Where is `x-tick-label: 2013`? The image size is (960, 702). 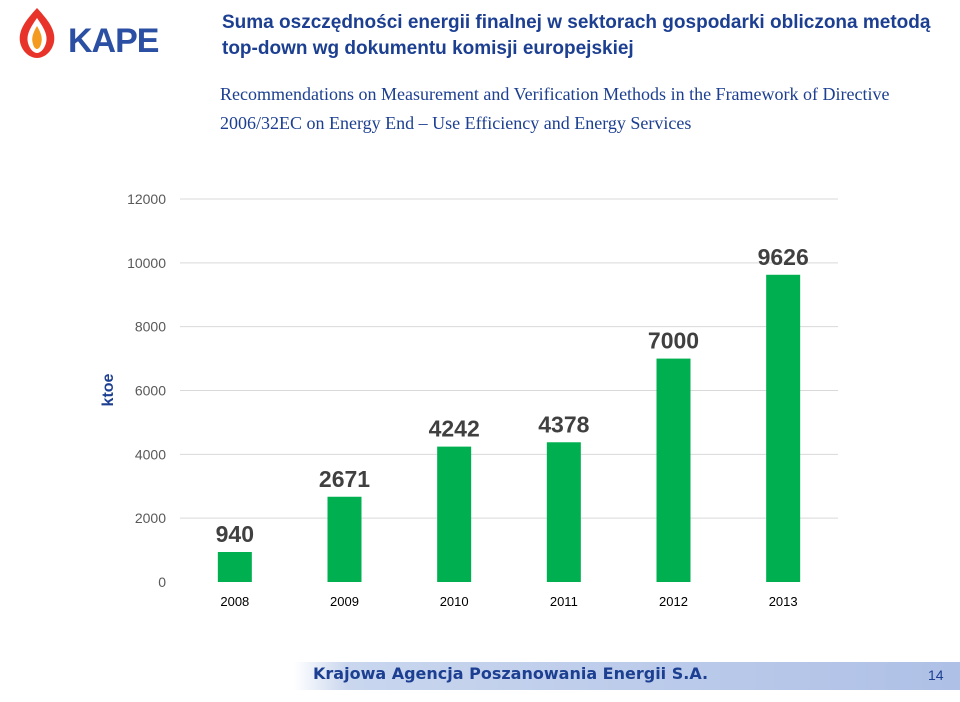
x-tick-label: 2013 is located at coordinates (783, 601).